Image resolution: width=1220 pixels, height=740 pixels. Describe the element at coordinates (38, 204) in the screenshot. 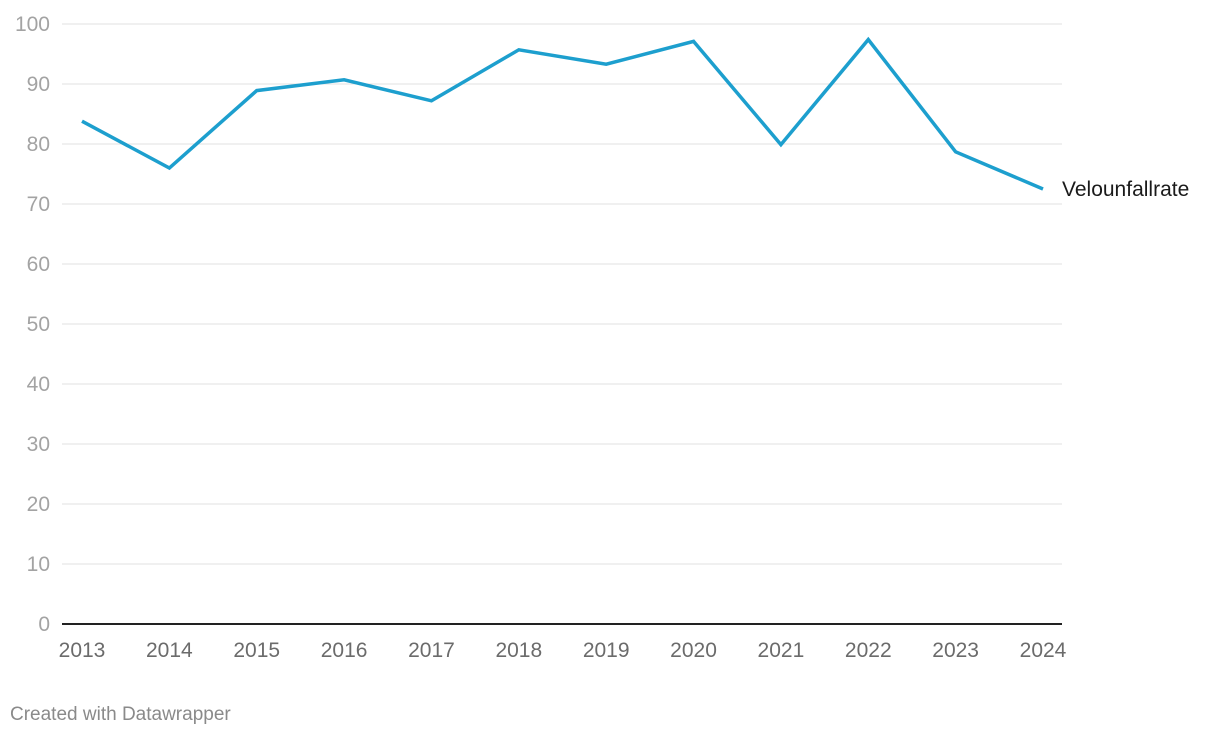

I see `y-tick-label: 70` at that location.